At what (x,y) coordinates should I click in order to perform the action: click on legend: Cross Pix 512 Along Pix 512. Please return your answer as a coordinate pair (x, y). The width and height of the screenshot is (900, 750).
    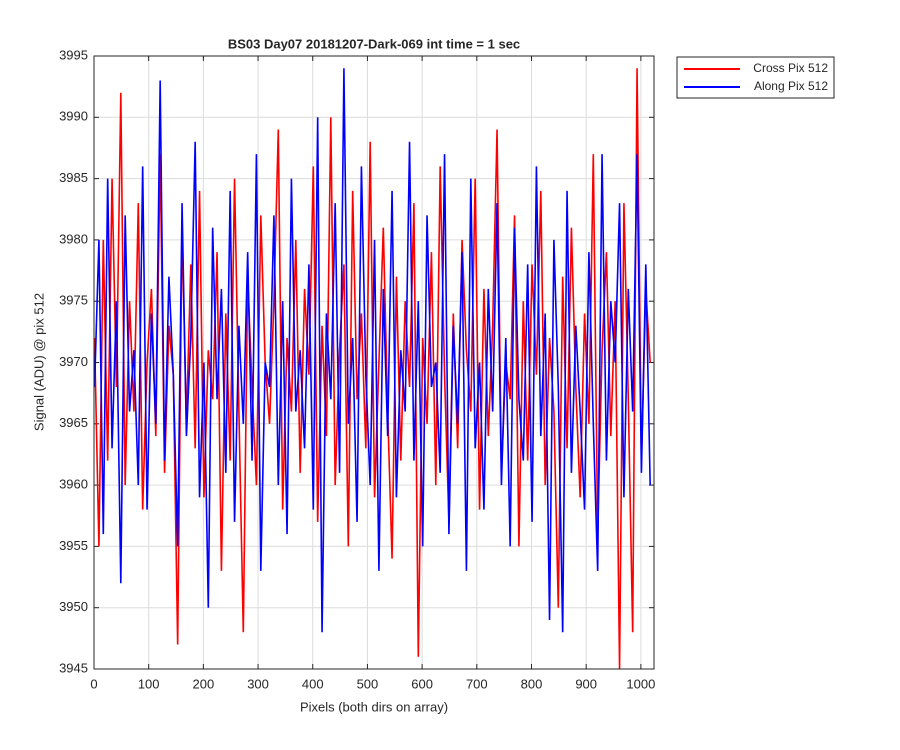
    Looking at the image, I should click on (755, 77).